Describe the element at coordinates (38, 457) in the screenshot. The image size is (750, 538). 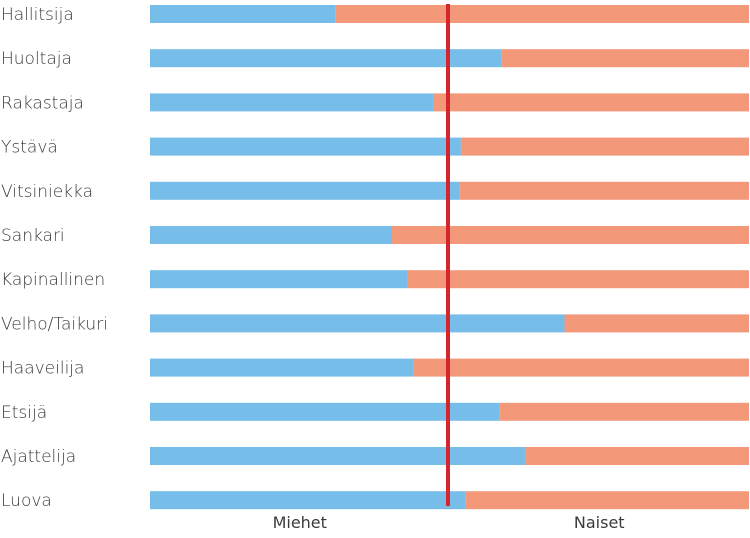
I see `category-label: Ajattelija` at that location.